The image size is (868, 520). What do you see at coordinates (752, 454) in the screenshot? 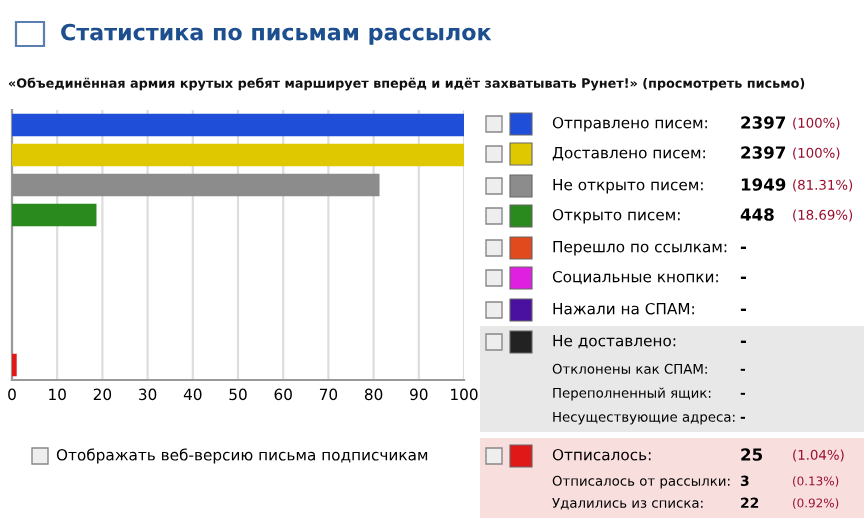
I see `text: 25` at bounding box center [752, 454].